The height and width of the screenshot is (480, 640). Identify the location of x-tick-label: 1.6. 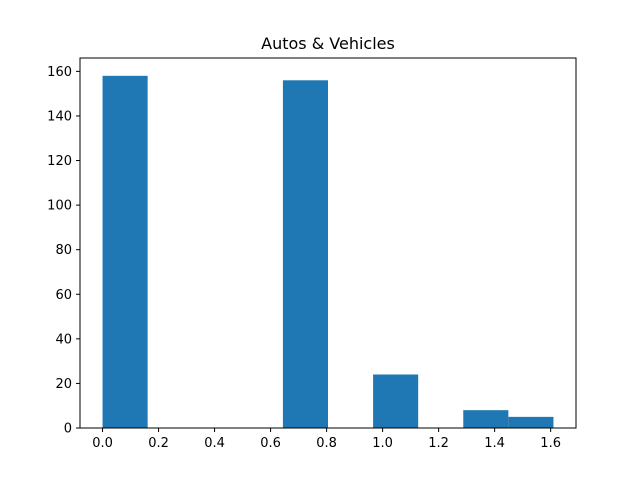
(550, 443).